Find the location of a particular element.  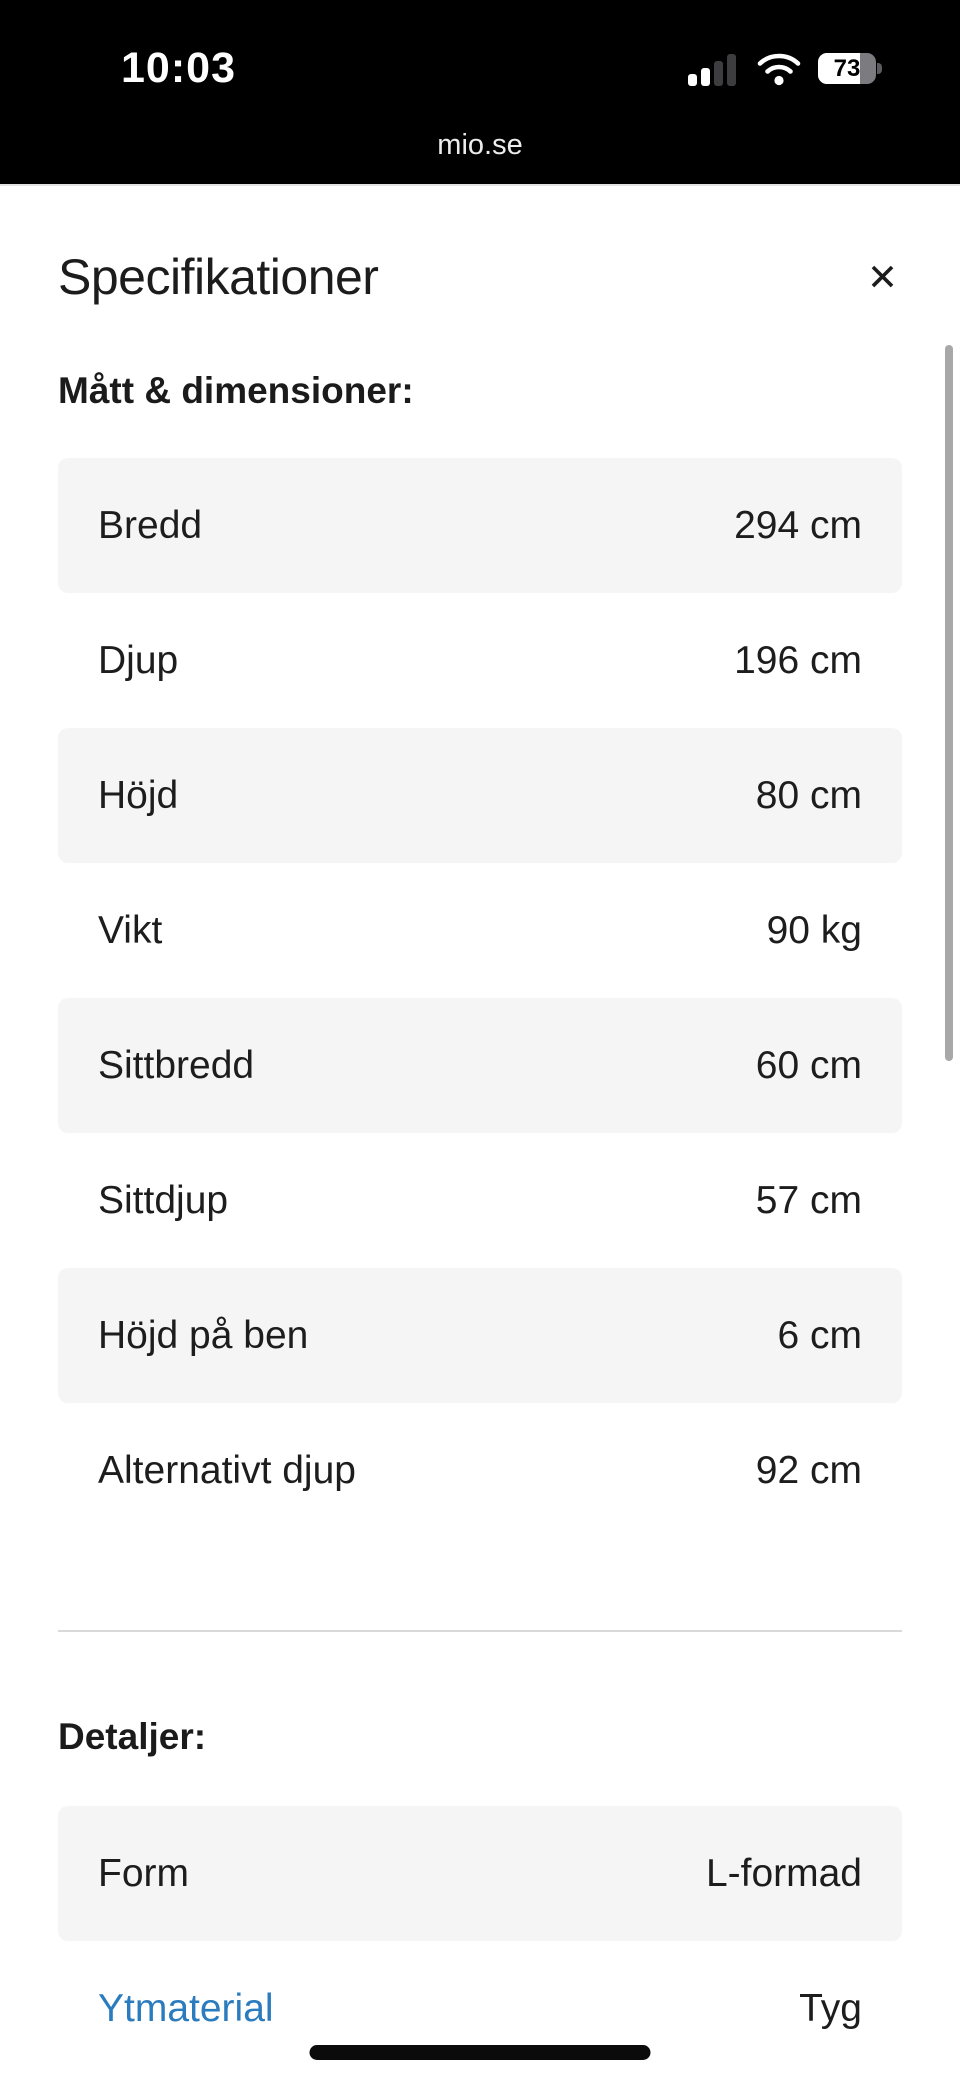

row-label: Alternativt djup is located at coordinates (227, 1470).